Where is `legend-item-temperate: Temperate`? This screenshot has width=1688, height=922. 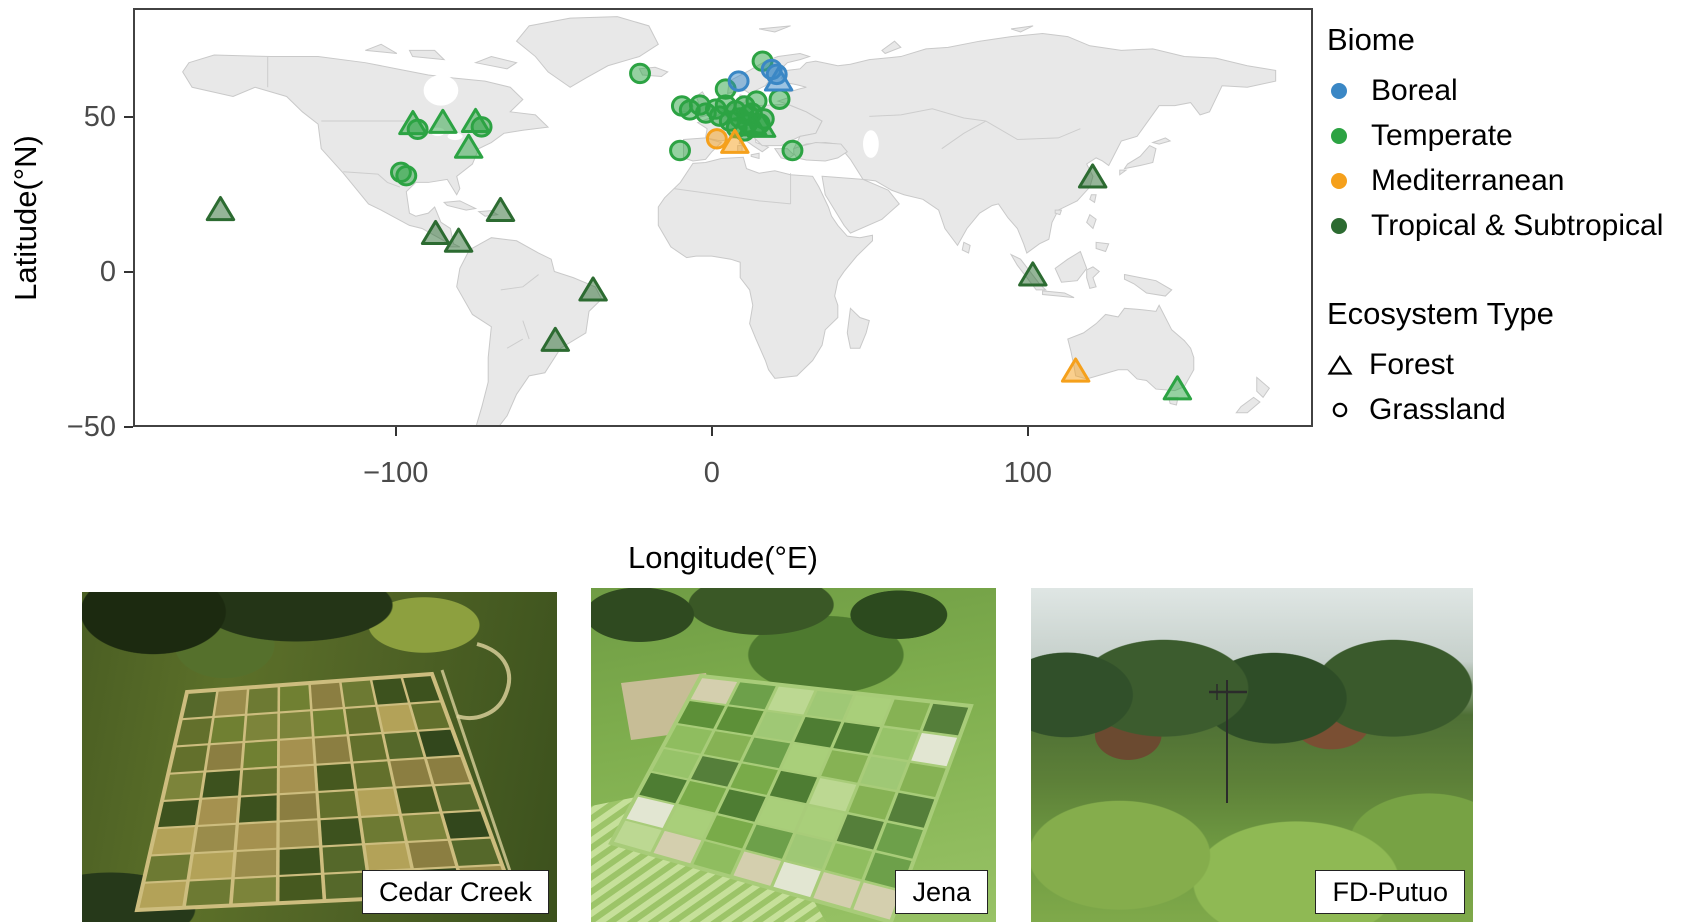 legend-item-temperate: Temperate is located at coordinates (1507, 135).